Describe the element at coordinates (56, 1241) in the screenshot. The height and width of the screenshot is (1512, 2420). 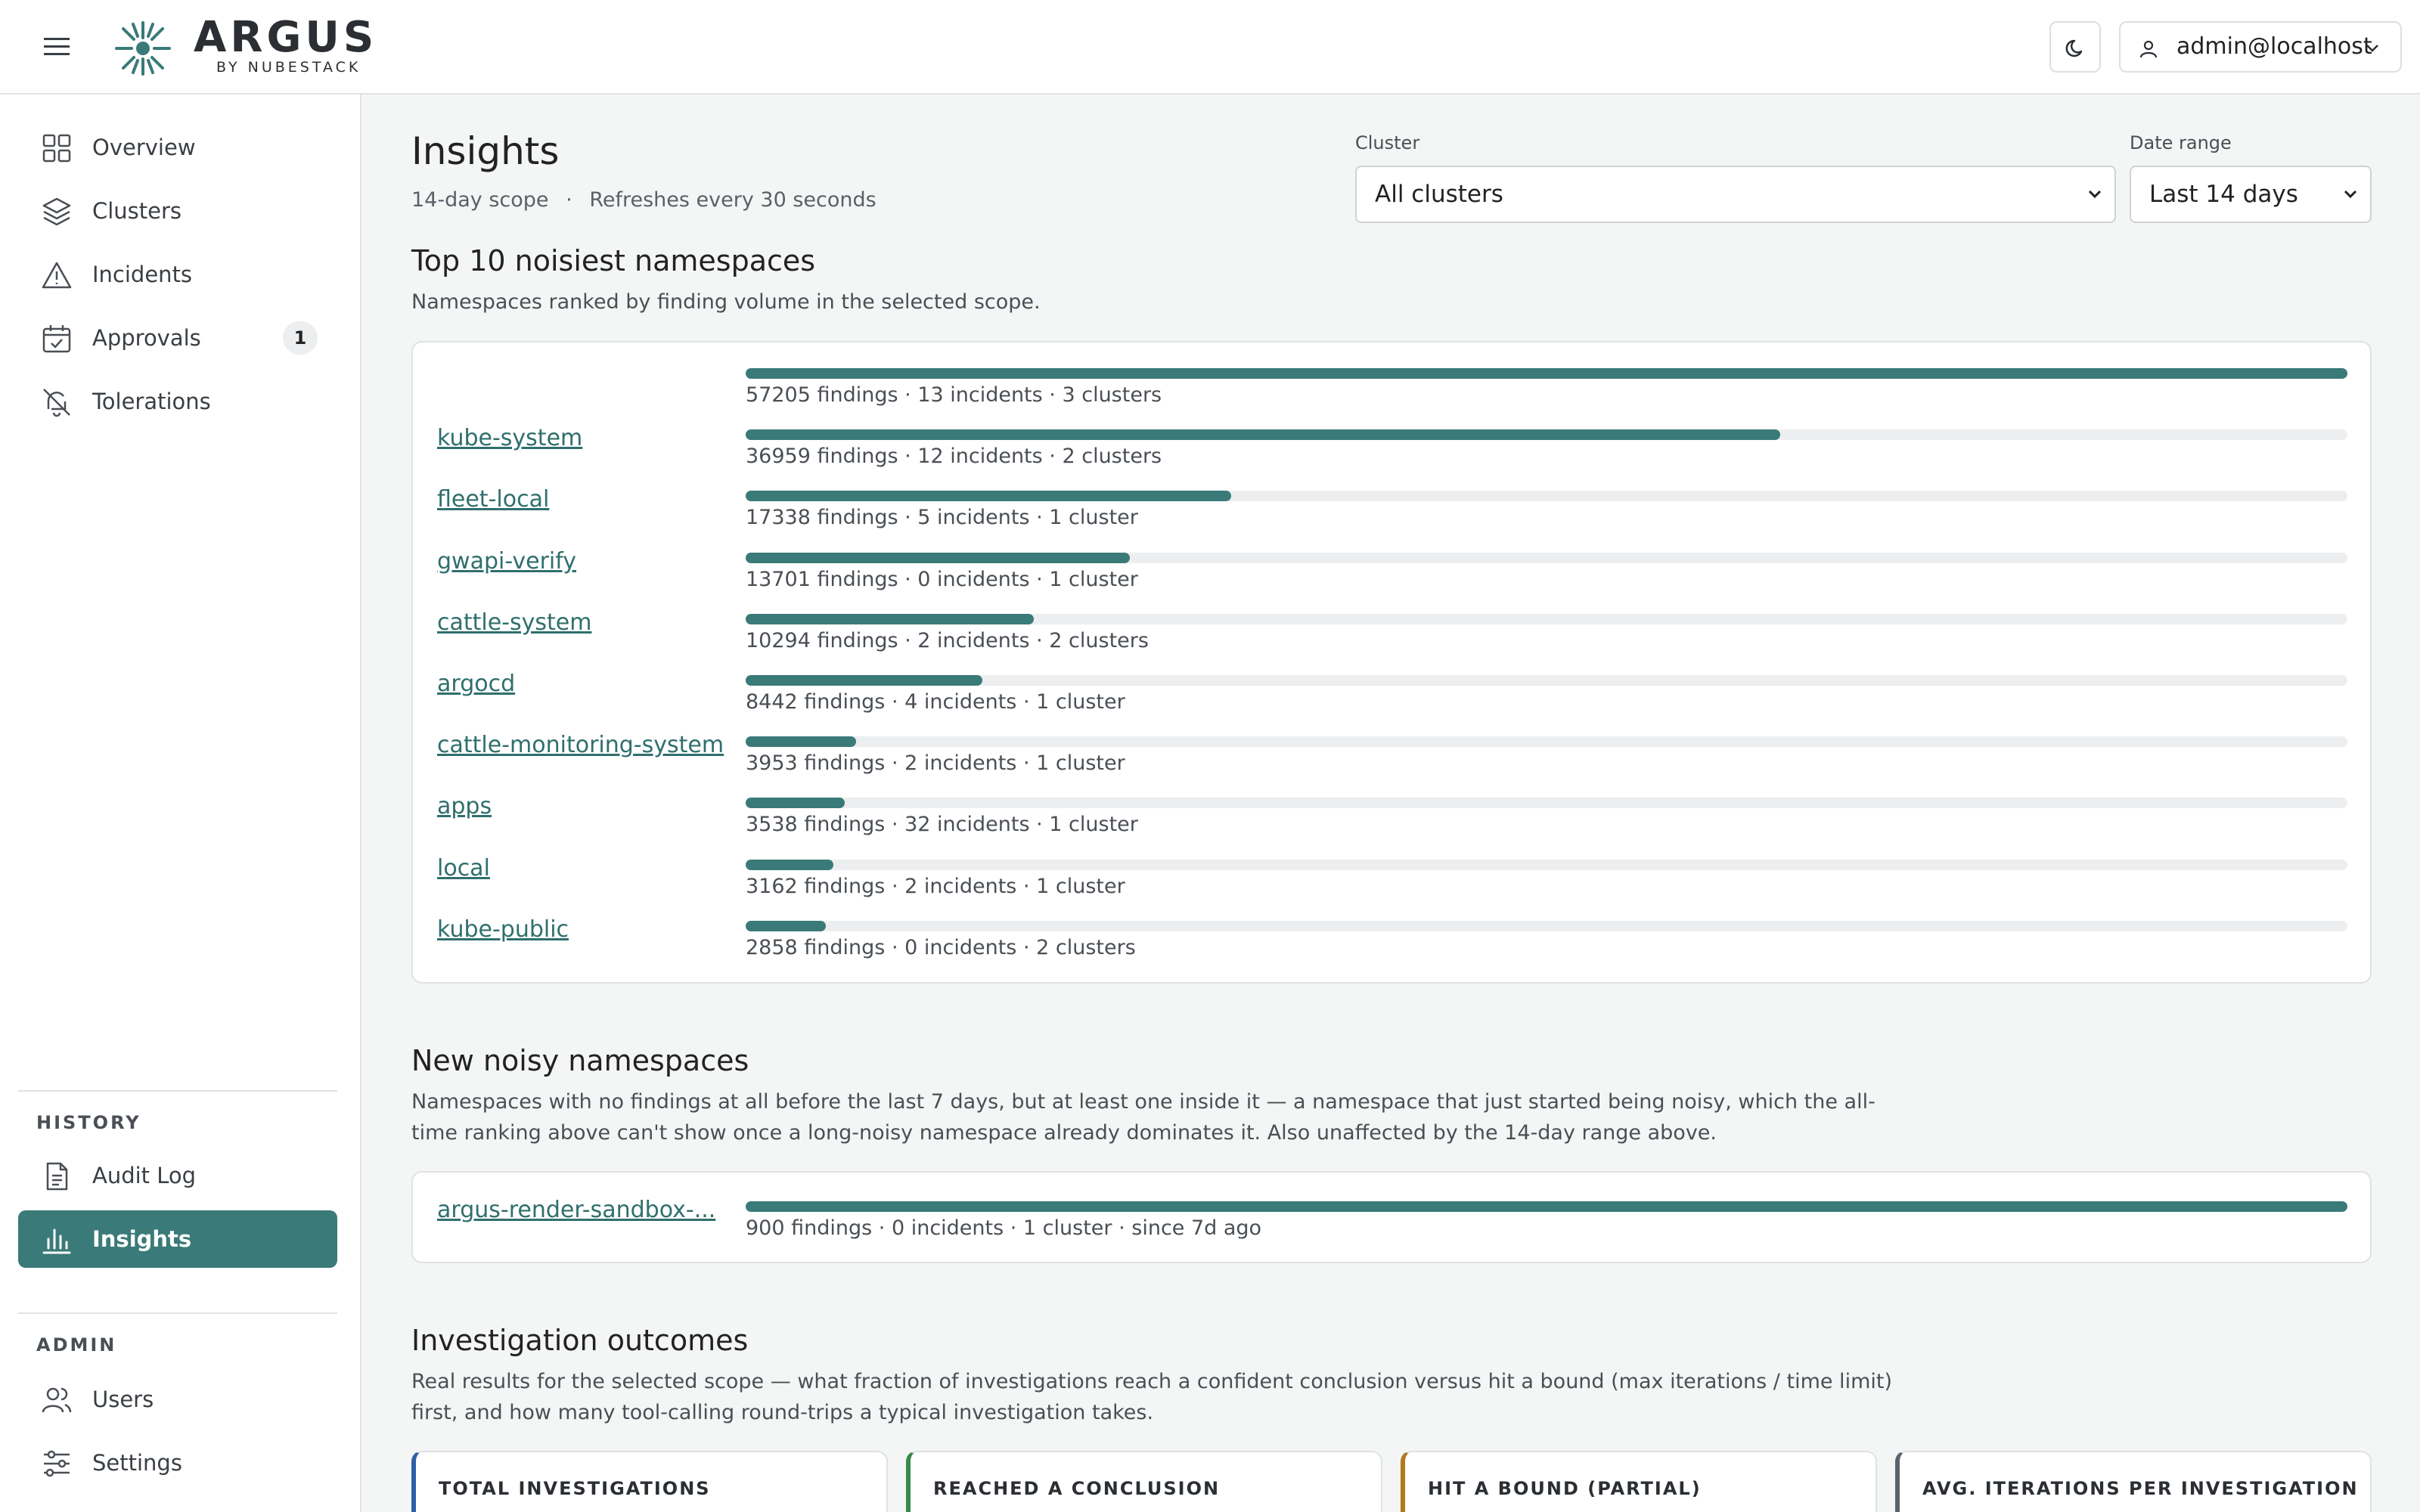
I see `bar-chart-icon` at that location.